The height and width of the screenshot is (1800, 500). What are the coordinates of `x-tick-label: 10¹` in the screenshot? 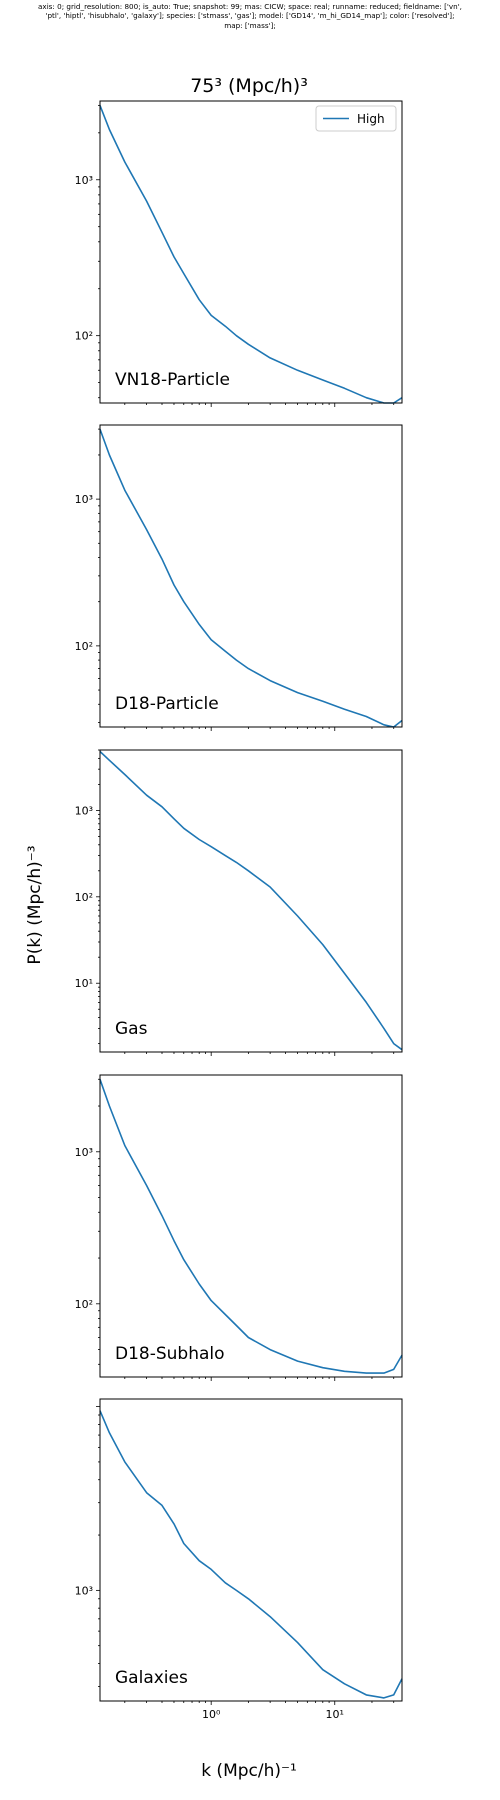 It's located at (335, 1714).